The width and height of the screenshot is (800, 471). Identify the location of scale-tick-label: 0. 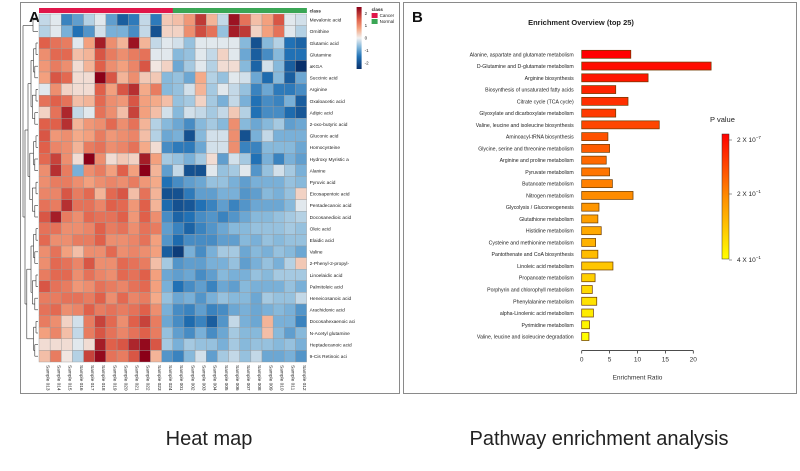
(366, 38).